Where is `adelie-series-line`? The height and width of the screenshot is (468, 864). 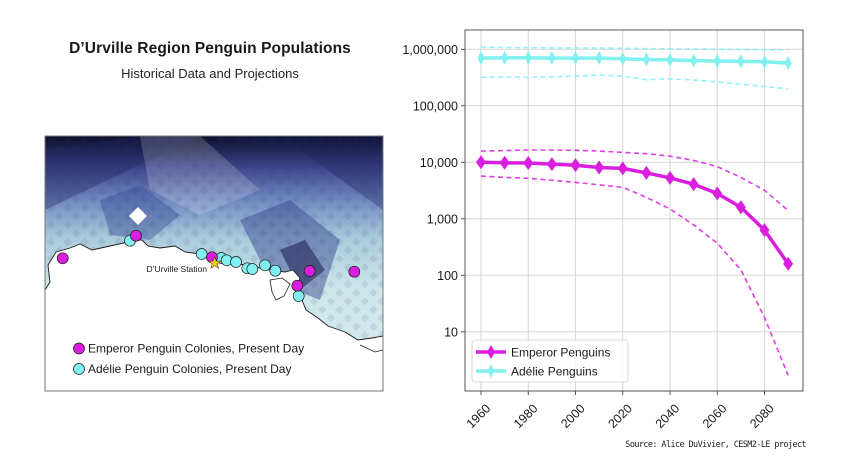
adelie-series-line is located at coordinates (634, 60).